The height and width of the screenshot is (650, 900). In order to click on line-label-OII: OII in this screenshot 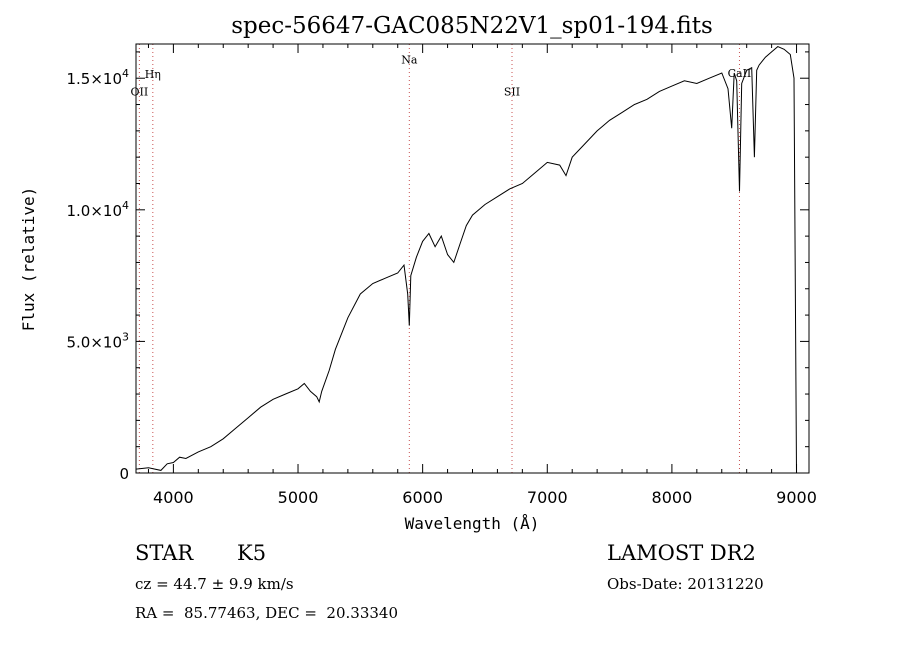, I will do `click(140, 91)`.